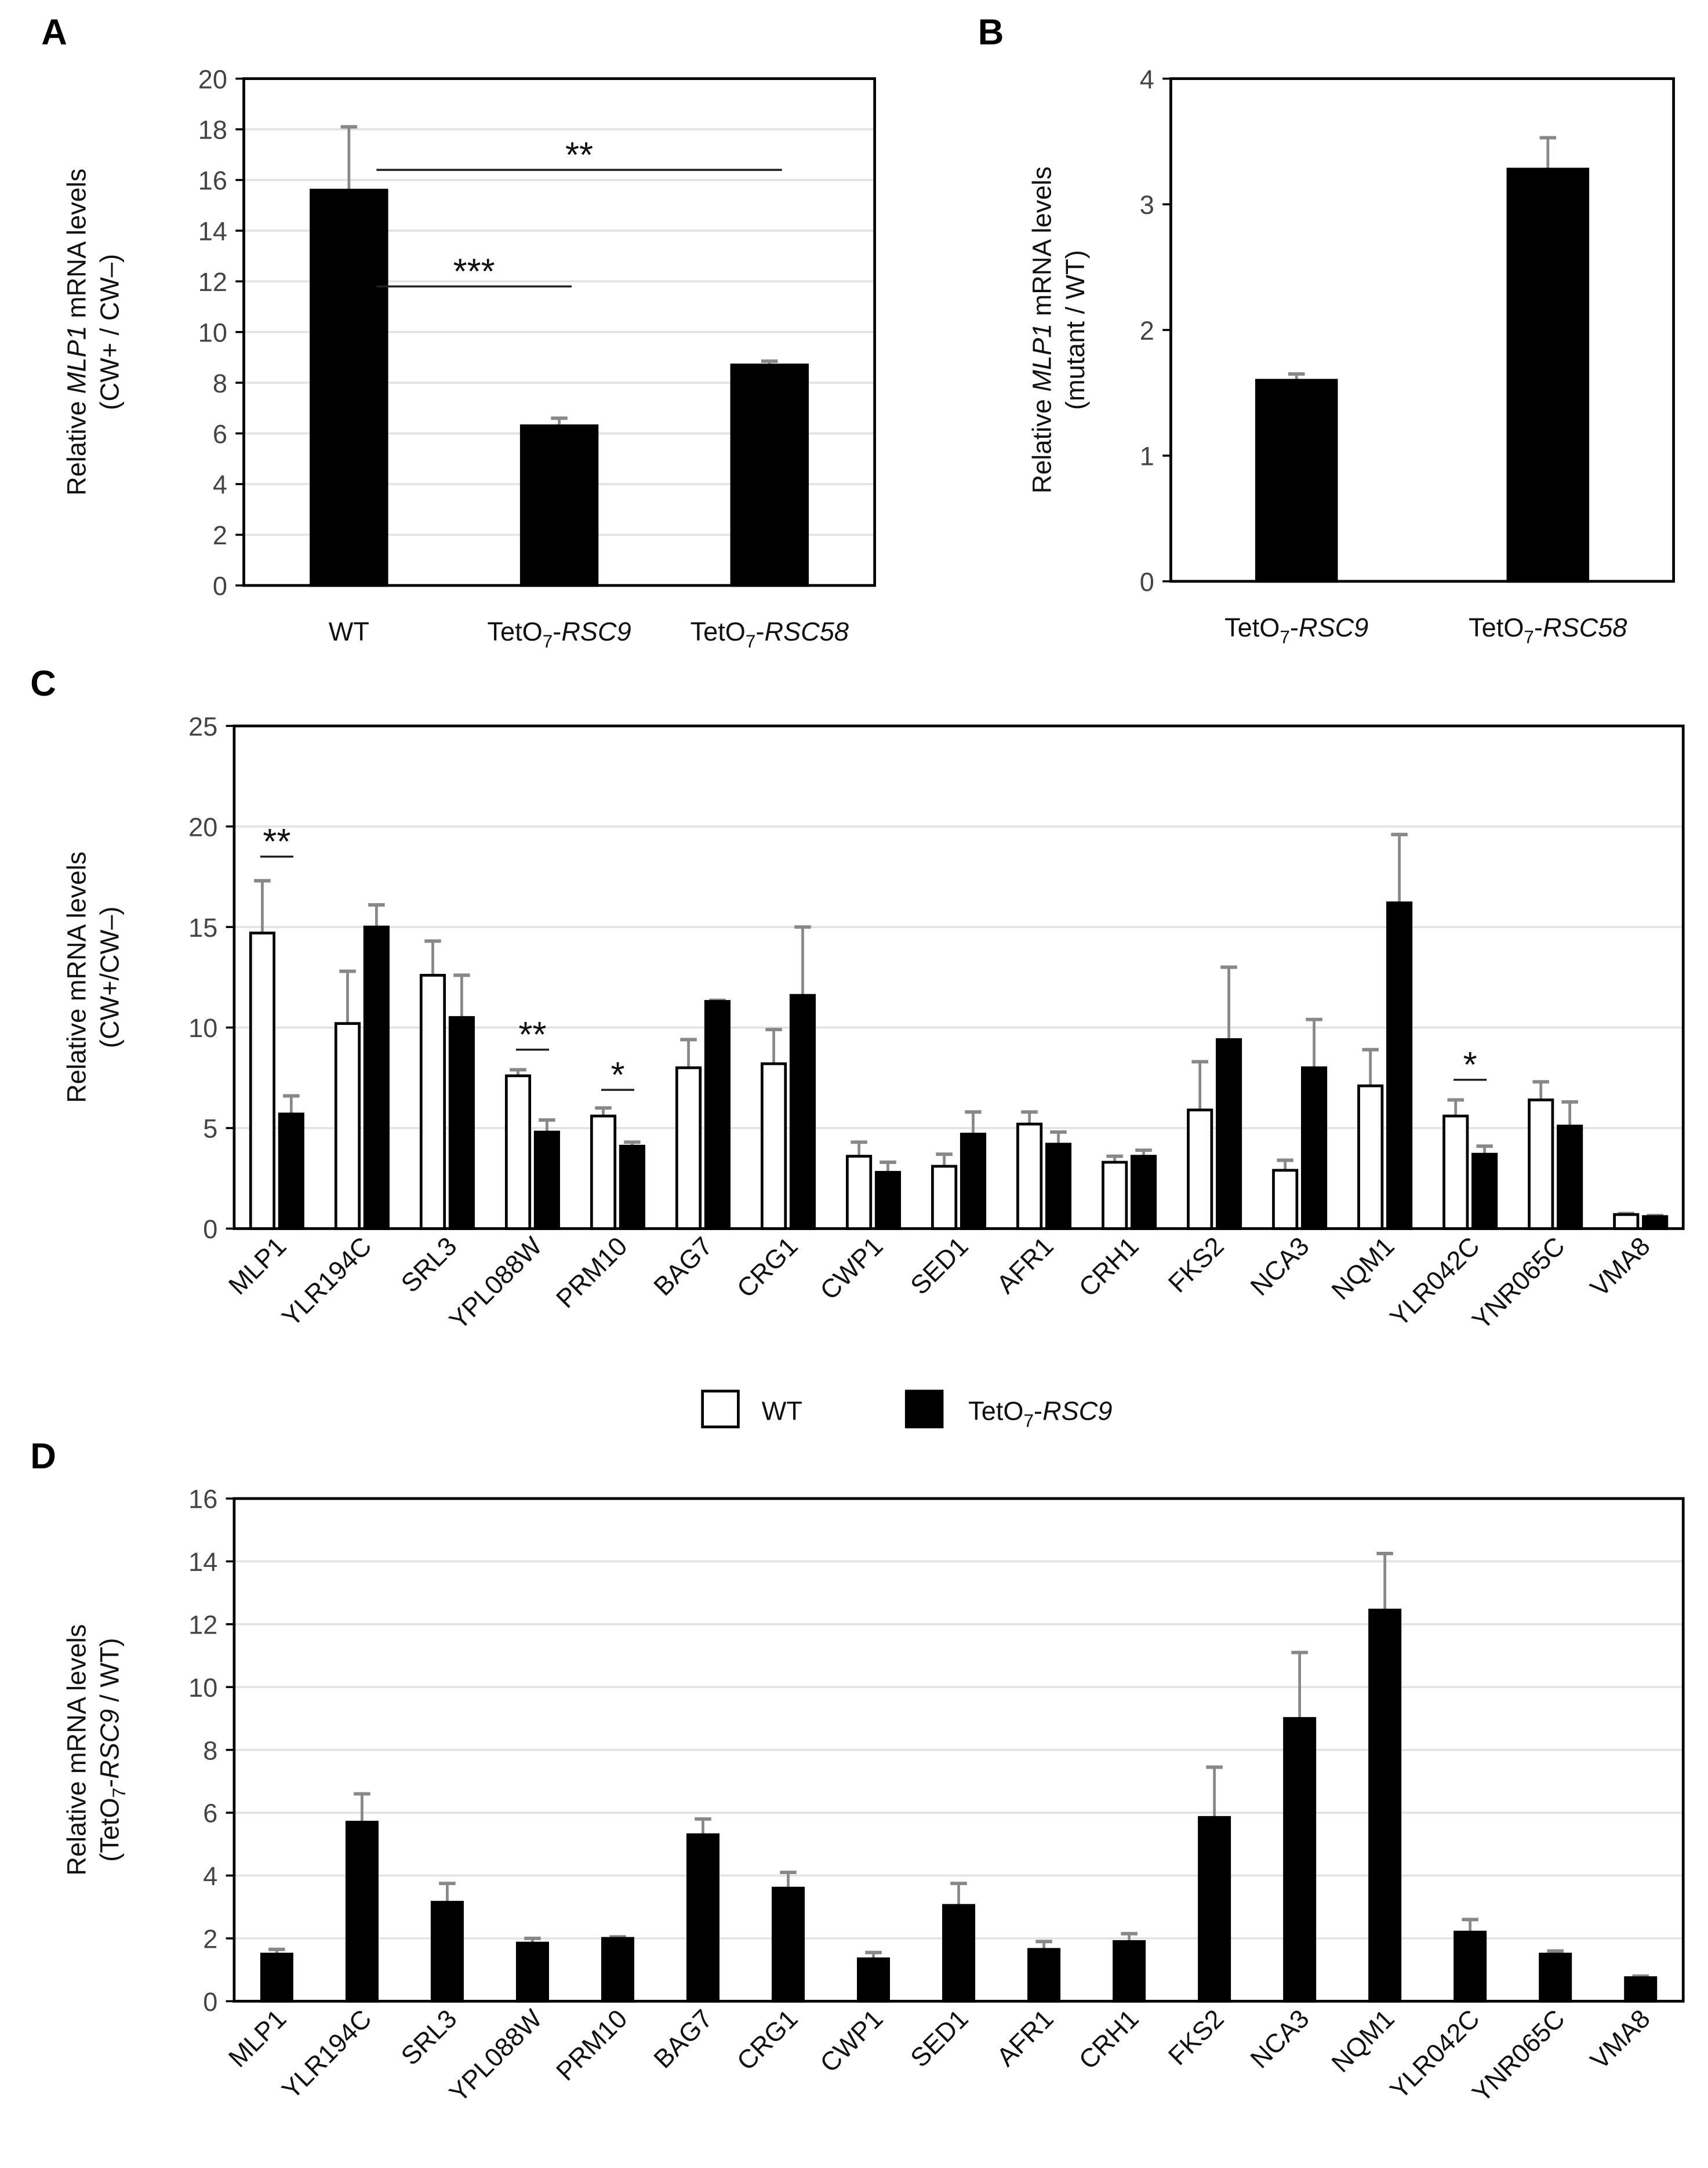 The width and height of the screenshot is (1708, 2168). Describe the element at coordinates (109, 1830) in the screenshot. I see `text-segment: (TetO` at that location.